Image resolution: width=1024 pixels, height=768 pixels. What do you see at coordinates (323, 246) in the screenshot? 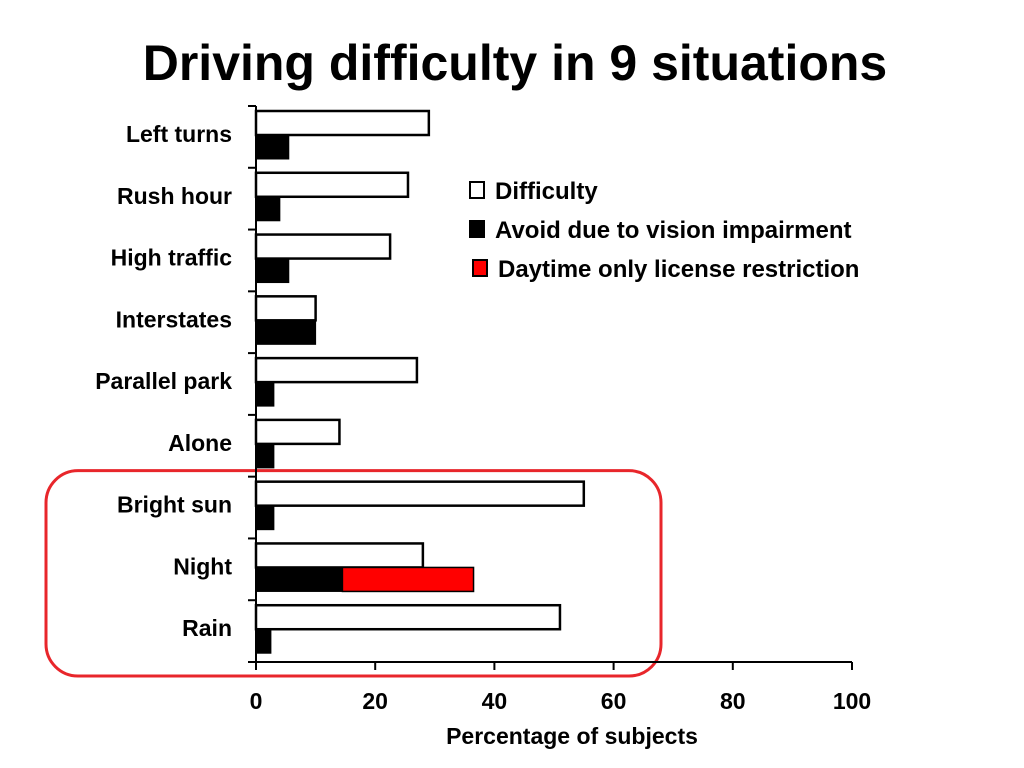
I see `bar-difficulty-high-traffic` at bounding box center [323, 246].